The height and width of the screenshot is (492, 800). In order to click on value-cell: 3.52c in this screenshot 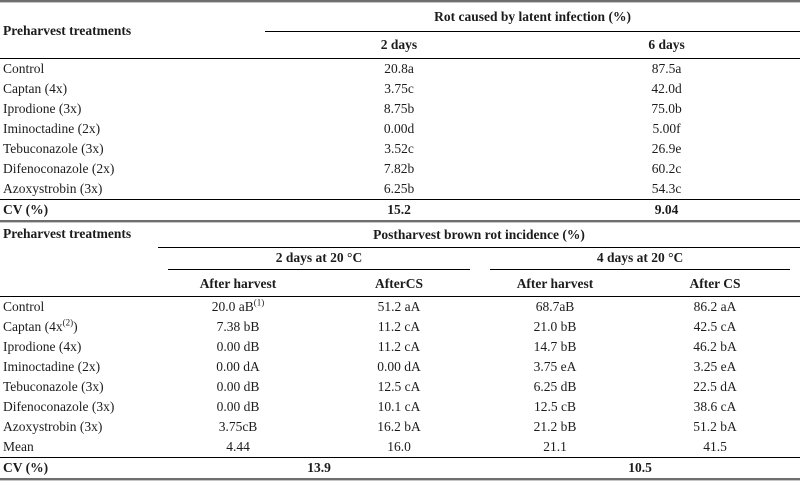, I will do `click(399, 148)`.